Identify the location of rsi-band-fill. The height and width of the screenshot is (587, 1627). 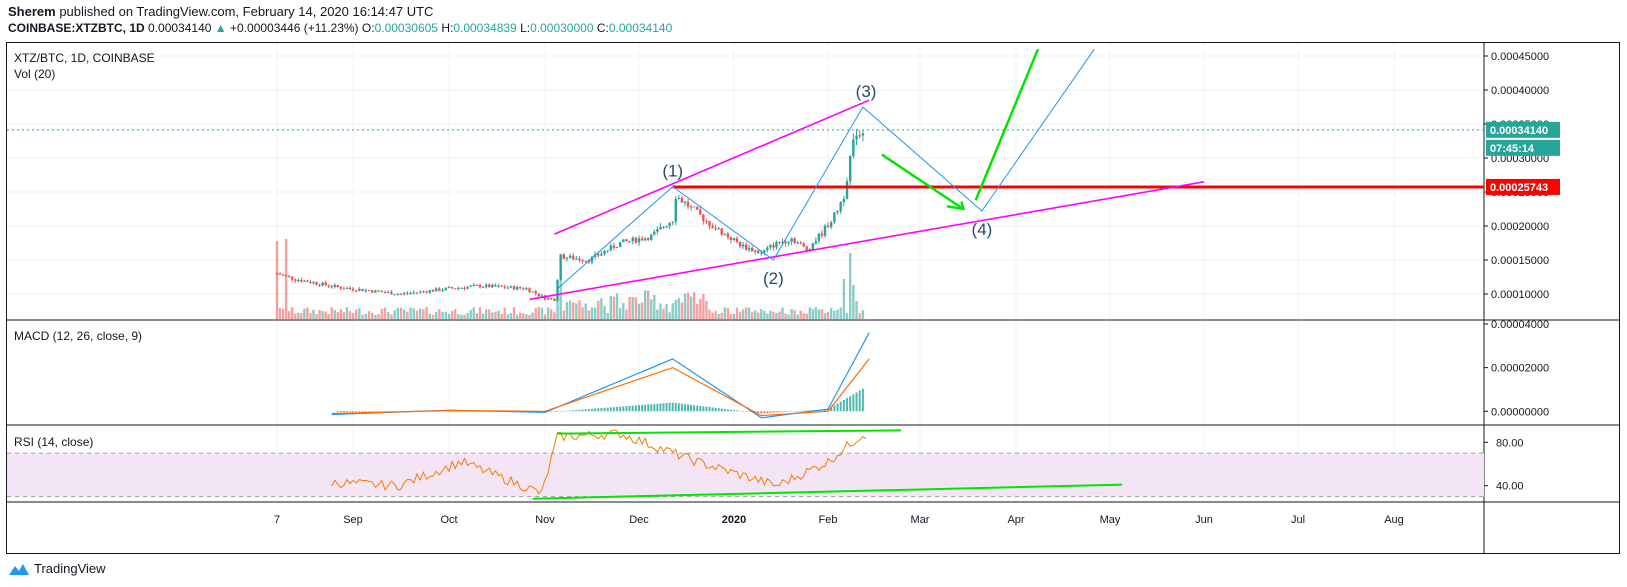
(745, 475).